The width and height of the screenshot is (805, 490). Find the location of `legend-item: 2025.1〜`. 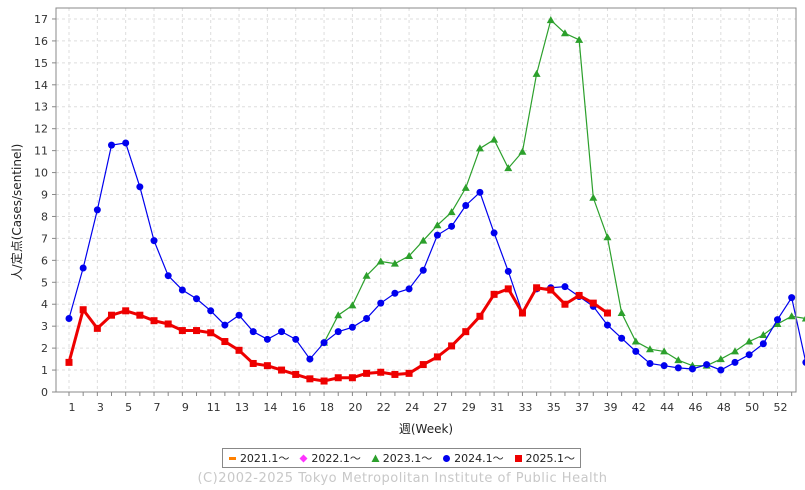

legend-item: 2025.1〜 is located at coordinates (544, 458).